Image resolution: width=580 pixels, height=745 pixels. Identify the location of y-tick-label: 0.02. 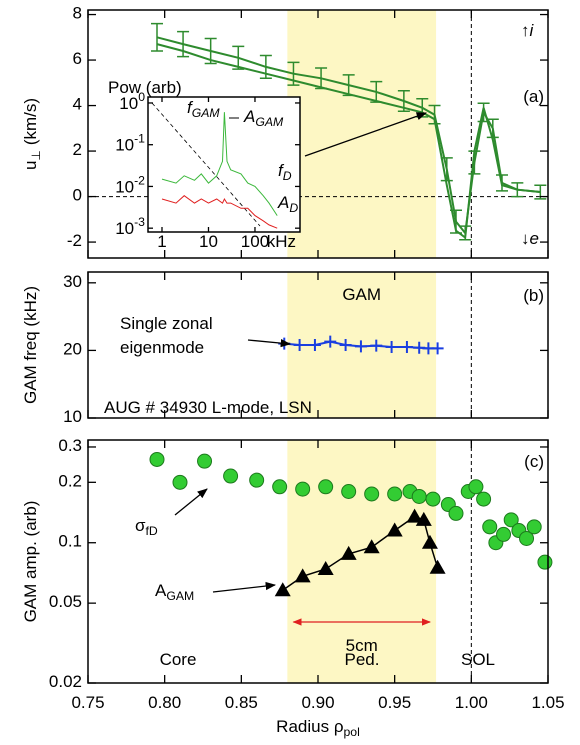
(65, 681).